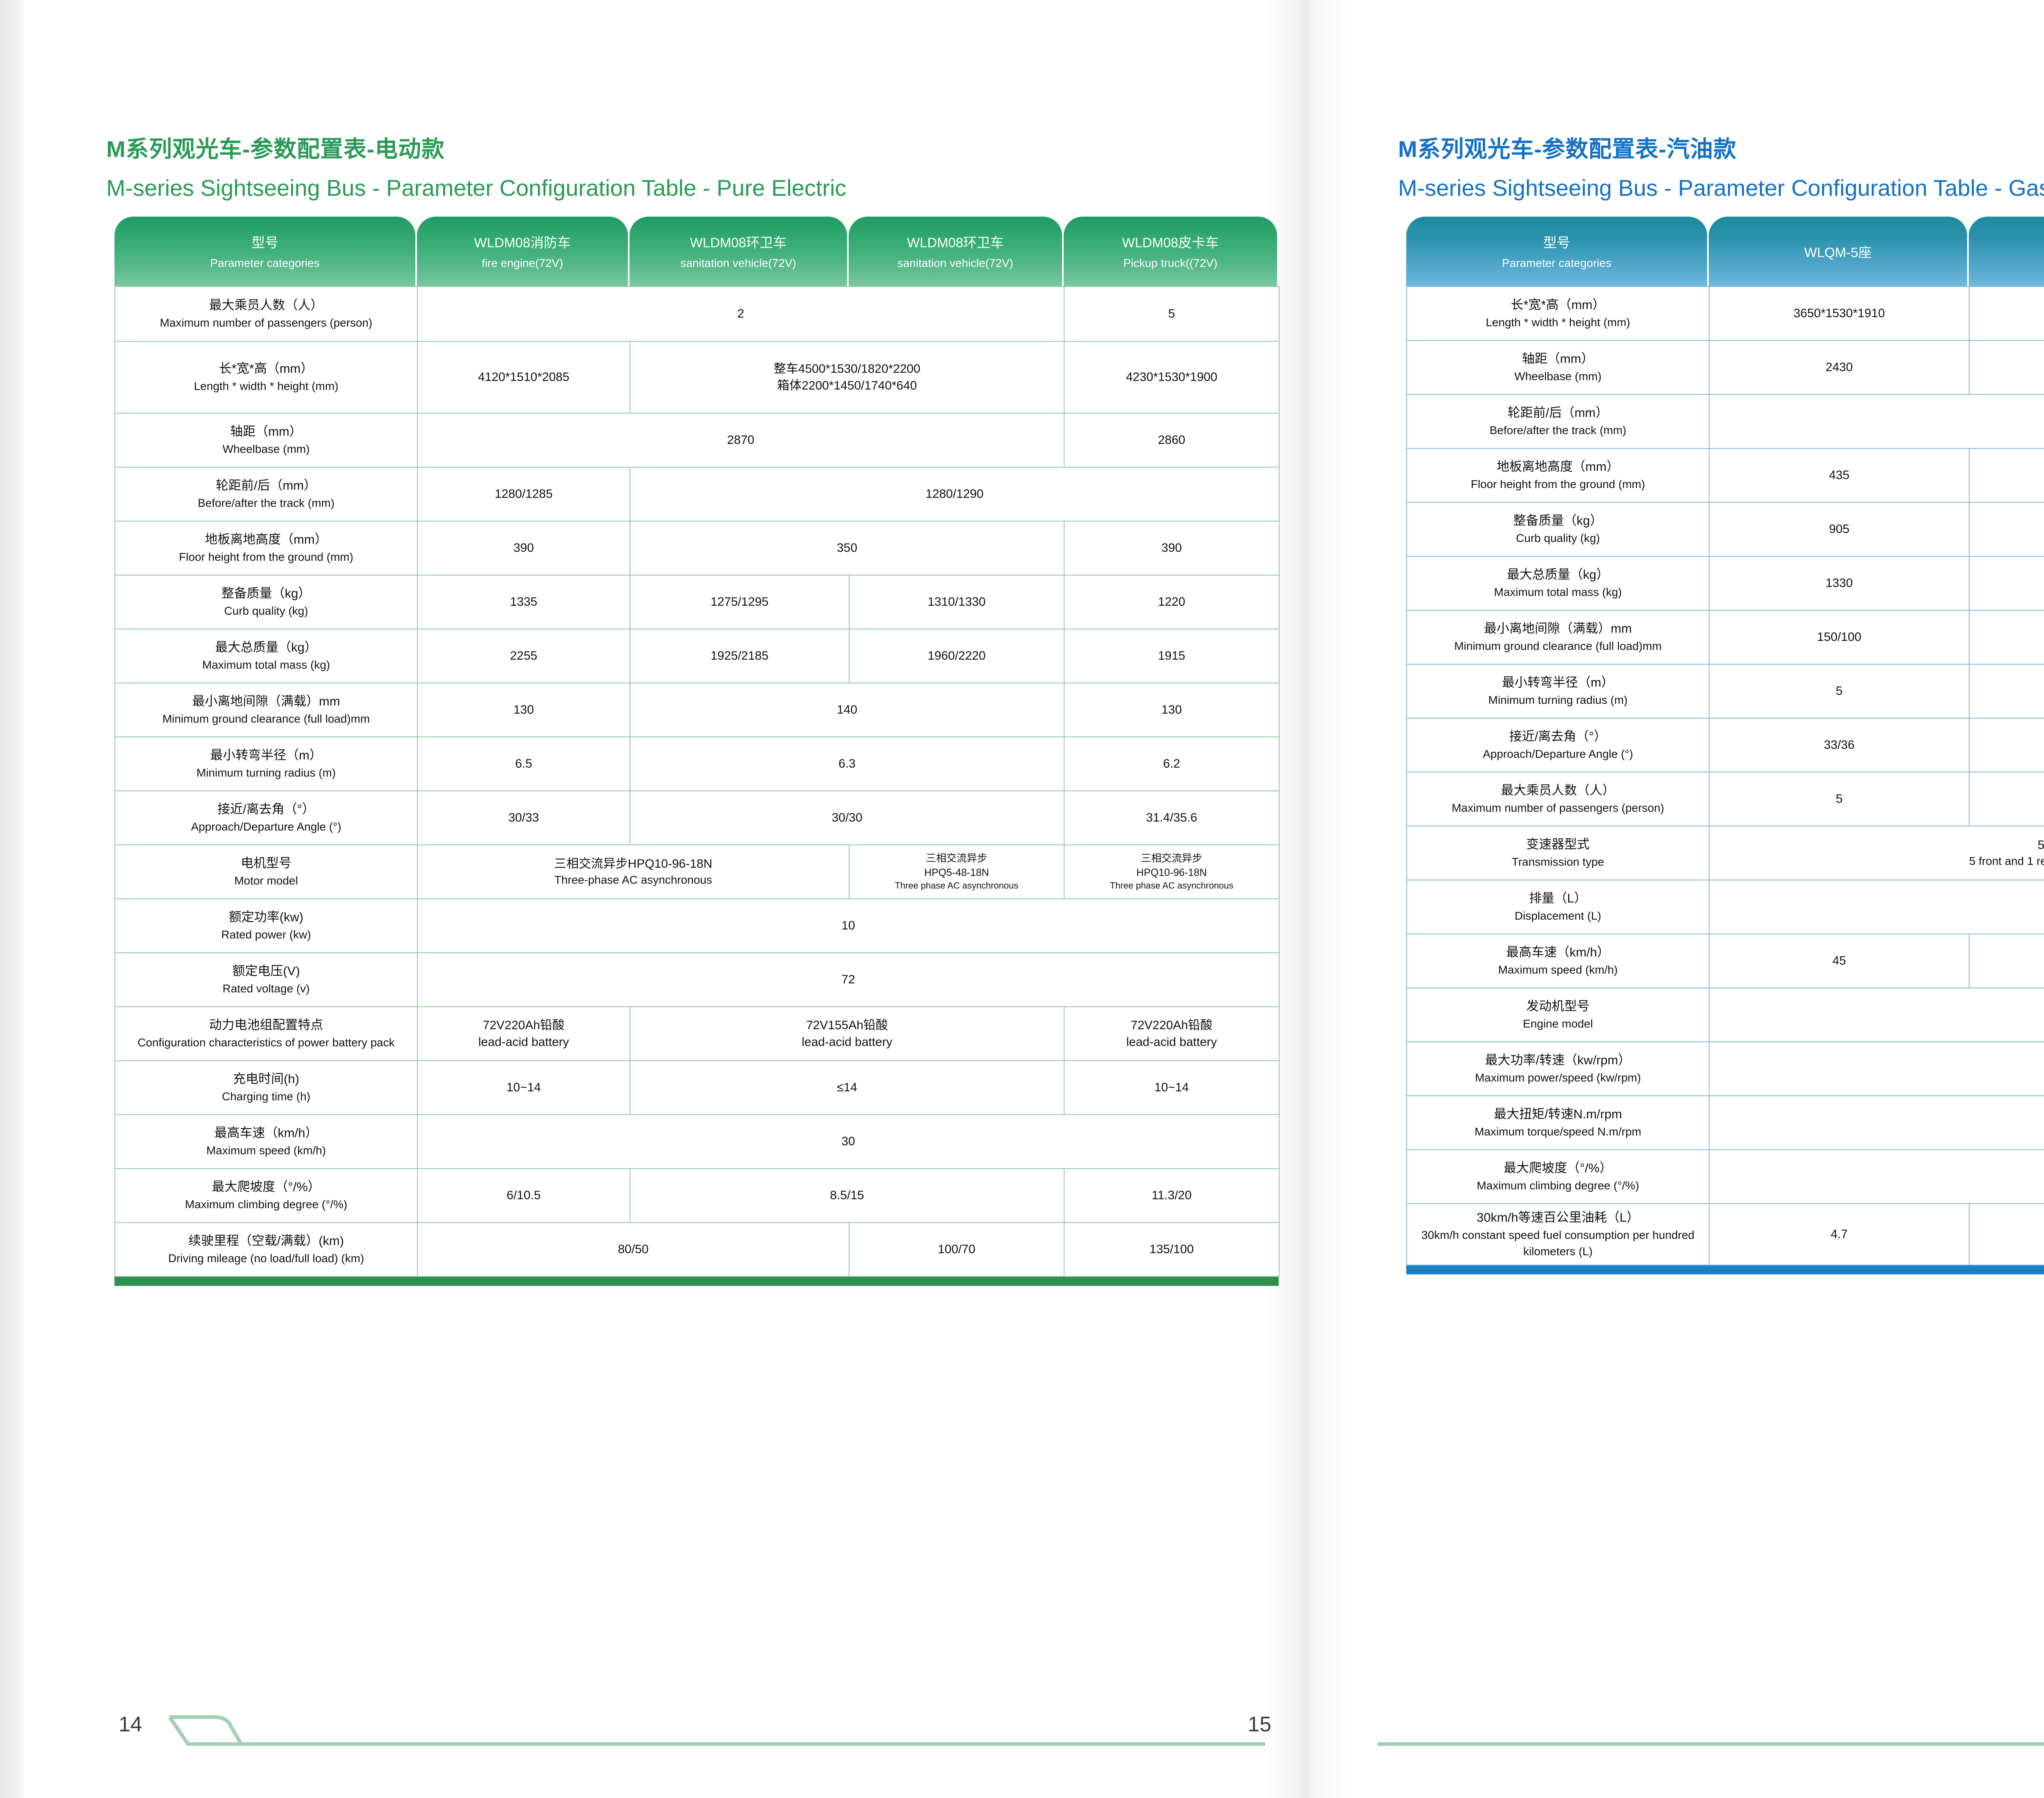 The width and height of the screenshot is (2044, 1798). What do you see at coordinates (266, 925) in the screenshot?
I see `row-parameter-label: 额定功率(kw) Rated power (kw)` at bounding box center [266, 925].